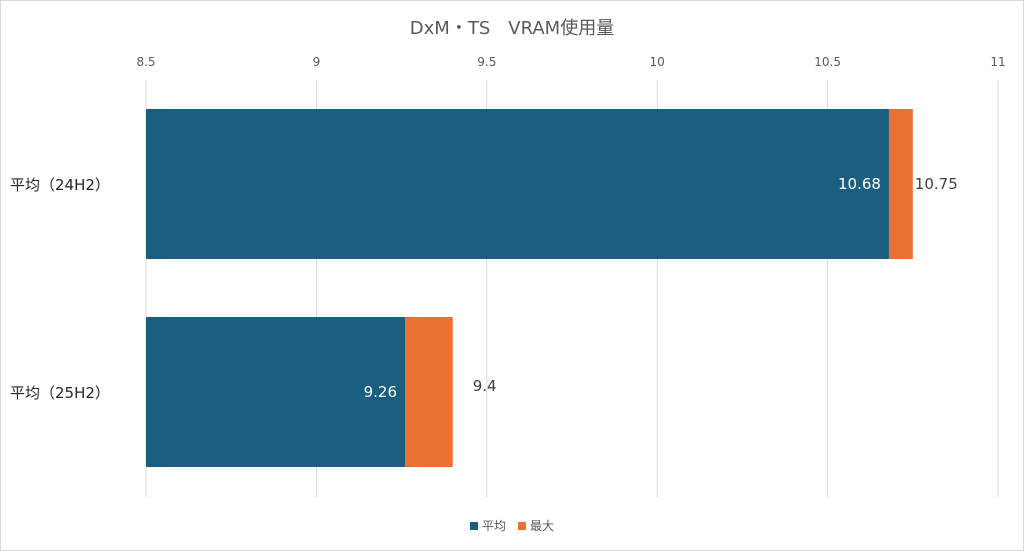  What do you see at coordinates (493, 526) in the screenshot?
I see `legend-label-average: 平均` at bounding box center [493, 526].